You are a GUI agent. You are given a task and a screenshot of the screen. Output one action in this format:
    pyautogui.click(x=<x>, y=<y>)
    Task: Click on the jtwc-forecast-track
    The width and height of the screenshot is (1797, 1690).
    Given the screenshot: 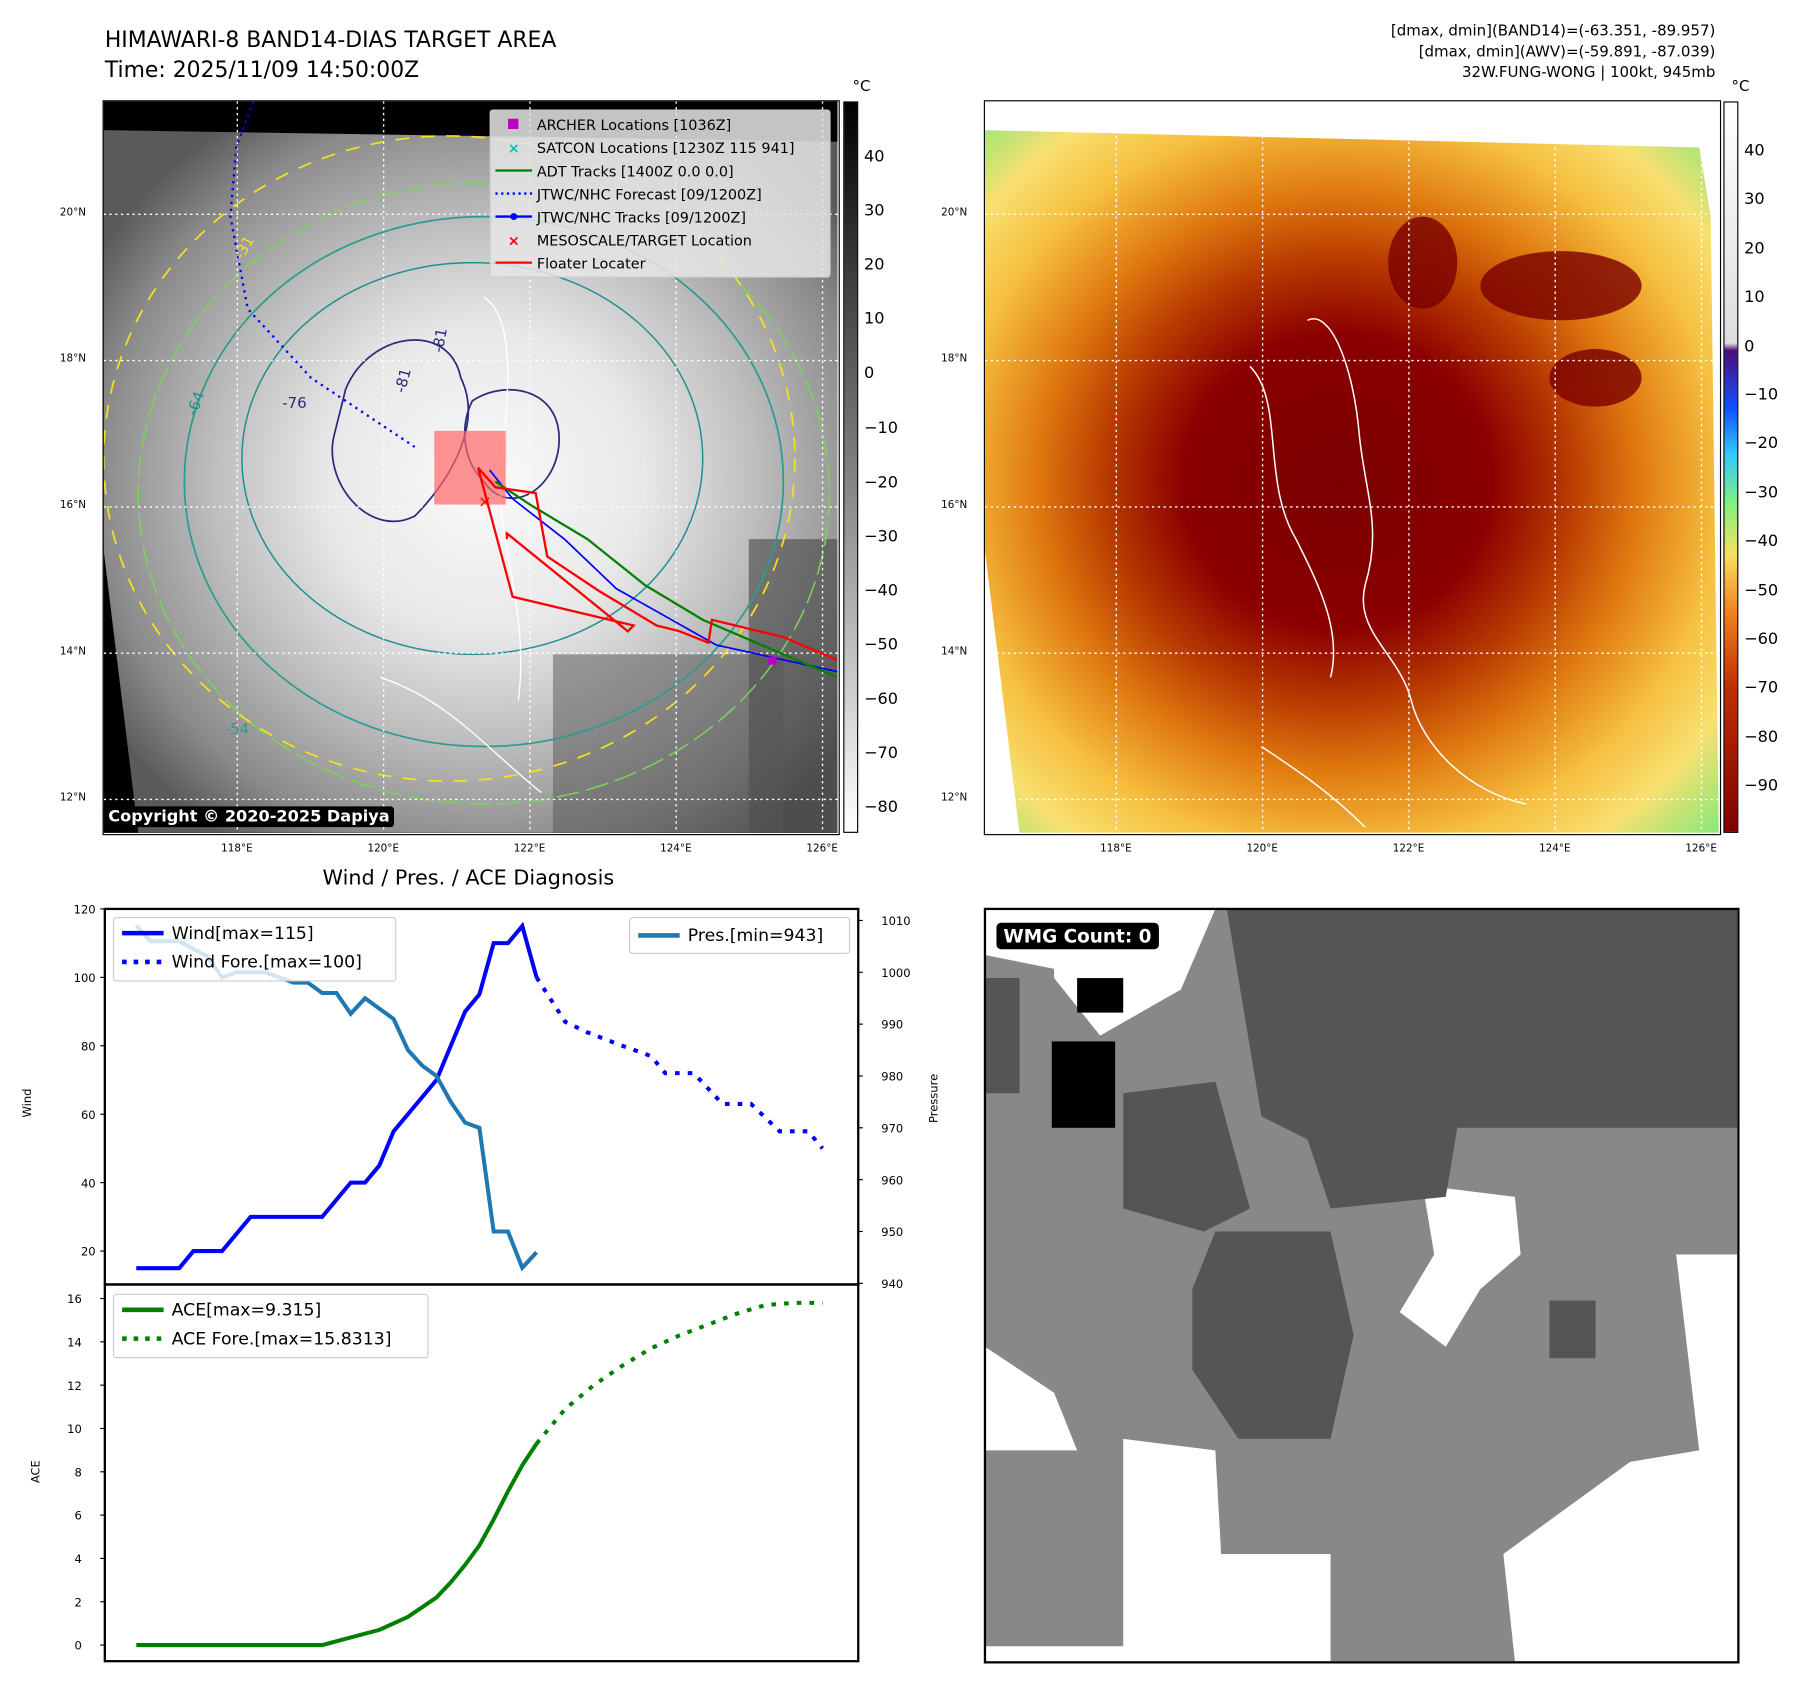 What is the action you would take?
    pyautogui.click(x=322, y=274)
    